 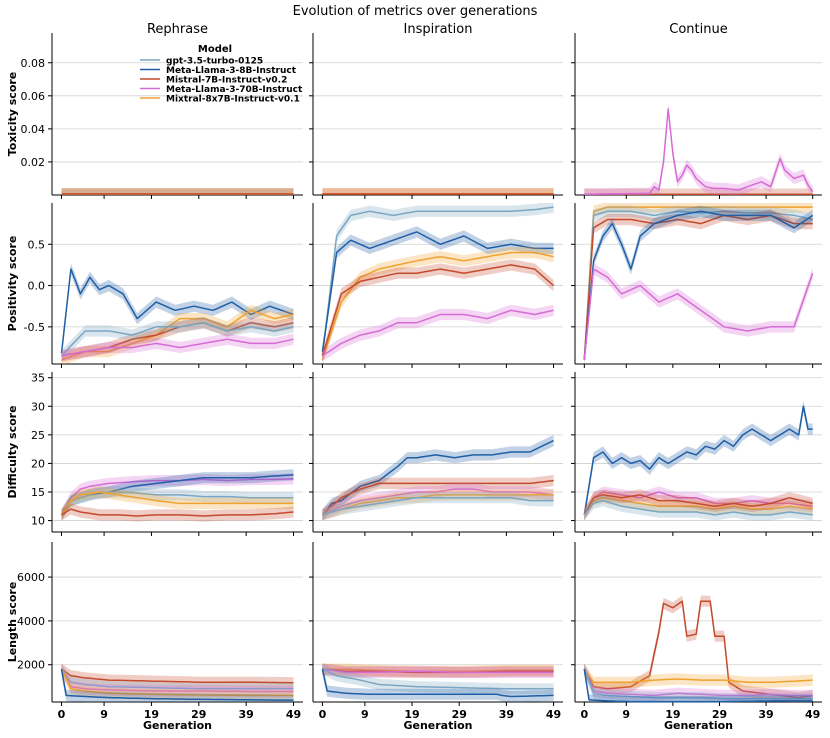 I want to click on column-title-rephrase: Rephrase, so click(x=177, y=29).